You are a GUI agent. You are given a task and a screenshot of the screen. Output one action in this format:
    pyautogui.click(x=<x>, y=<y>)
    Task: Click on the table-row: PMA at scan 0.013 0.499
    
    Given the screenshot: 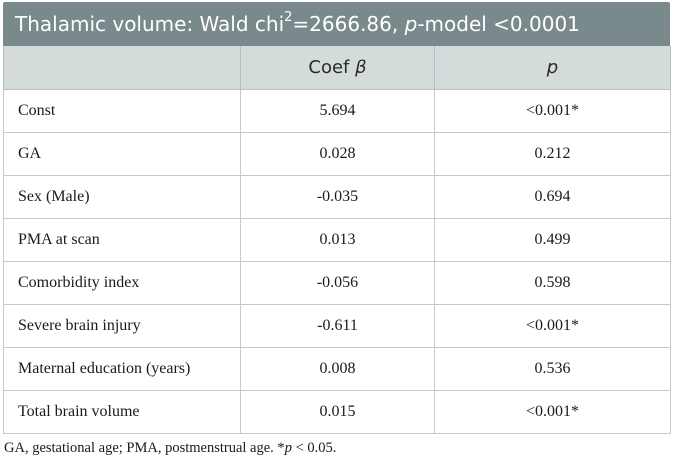 What is the action you would take?
    pyautogui.click(x=337, y=240)
    